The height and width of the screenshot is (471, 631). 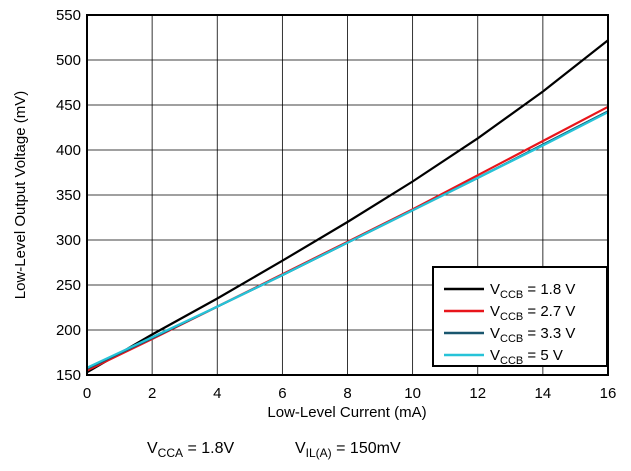 What do you see at coordinates (68, 285) in the screenshot?
I see `y-tick-label: 250` at bounding box center [68, 285].